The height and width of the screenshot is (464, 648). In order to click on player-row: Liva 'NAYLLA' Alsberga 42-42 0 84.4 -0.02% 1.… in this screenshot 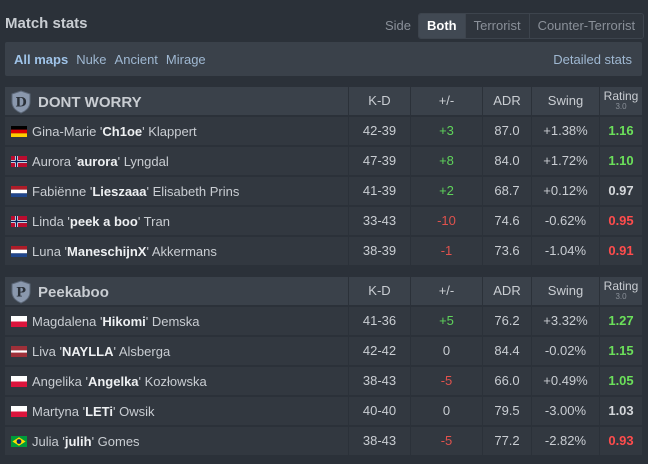, I will do `click(323, 351)`.